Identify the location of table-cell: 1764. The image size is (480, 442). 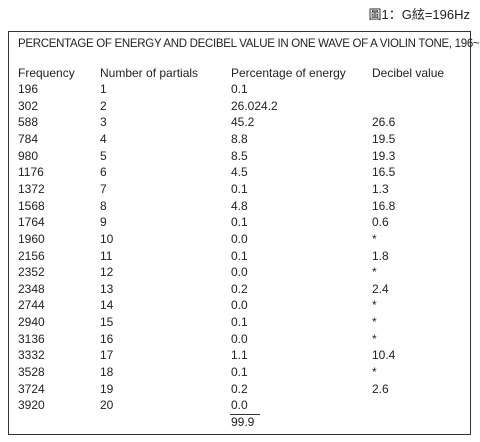
(31, 222).